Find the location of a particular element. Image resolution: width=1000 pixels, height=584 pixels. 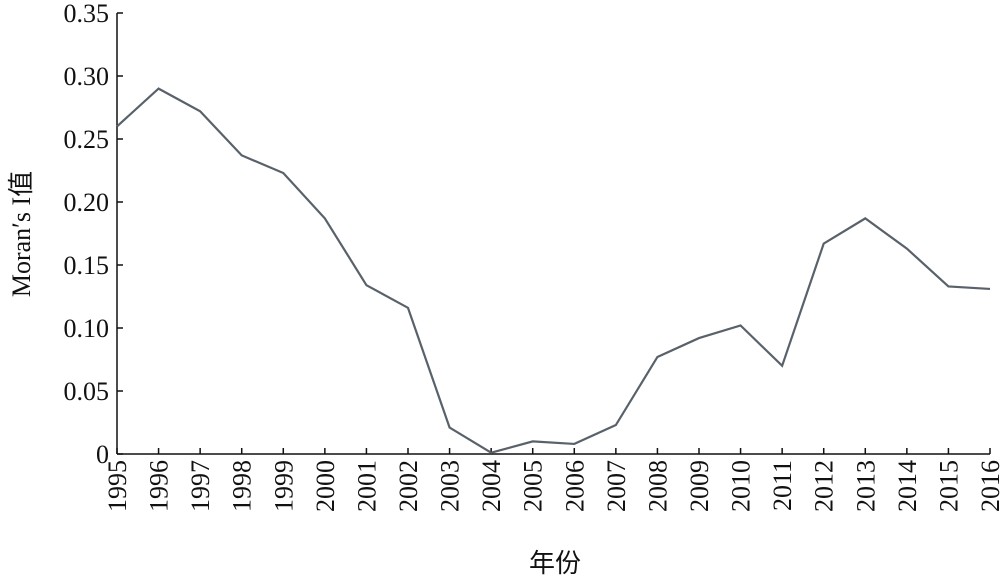

x-axis-label: 年份 is located at coordinates (555, 563).